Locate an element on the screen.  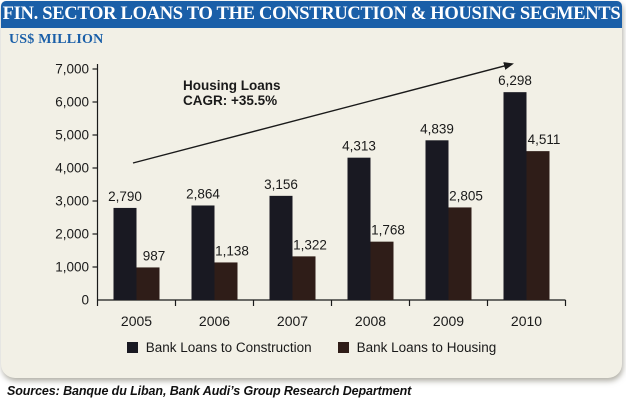
bar-housing-2008 is located at coordinates (382, 270).